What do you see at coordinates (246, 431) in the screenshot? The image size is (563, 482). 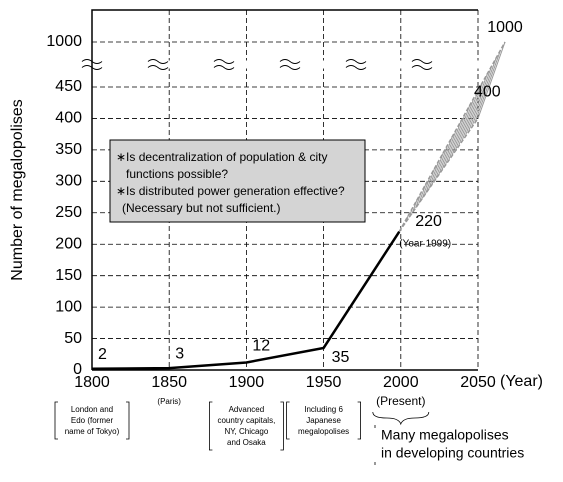 I see `annotation: NY, Chicago` at bounding box center [246, 431].